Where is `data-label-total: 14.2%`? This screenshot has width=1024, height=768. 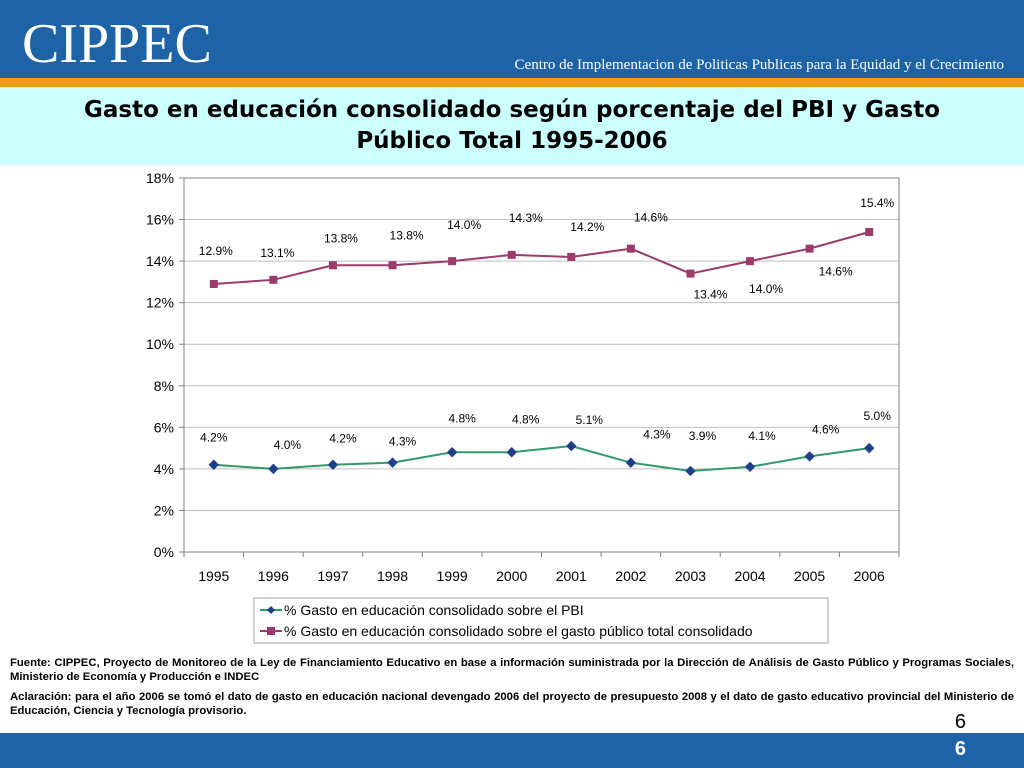 data-label-total: 14.2% is located at coordinates (587, 227).